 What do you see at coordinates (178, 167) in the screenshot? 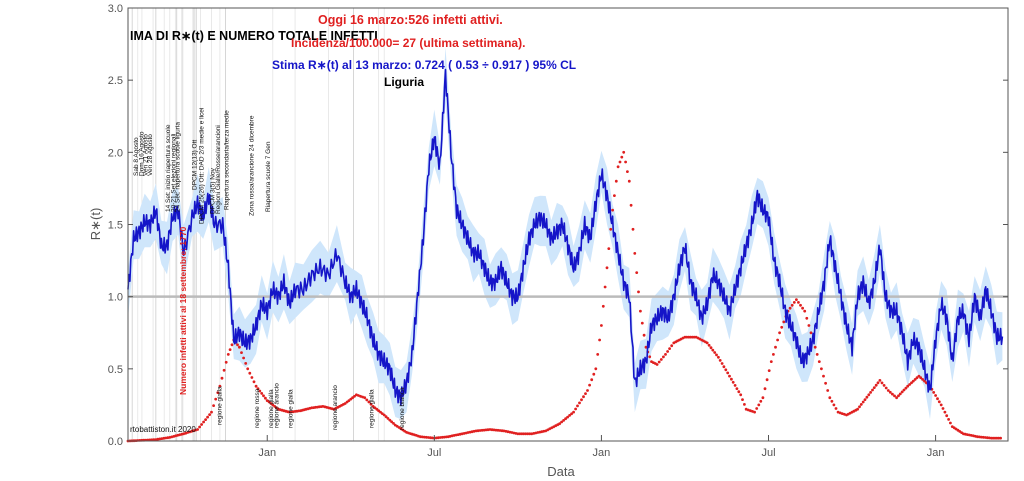
I see `event-annotation: 24 Set: riapertura scuole liguria` at bounding box center [178, 167].